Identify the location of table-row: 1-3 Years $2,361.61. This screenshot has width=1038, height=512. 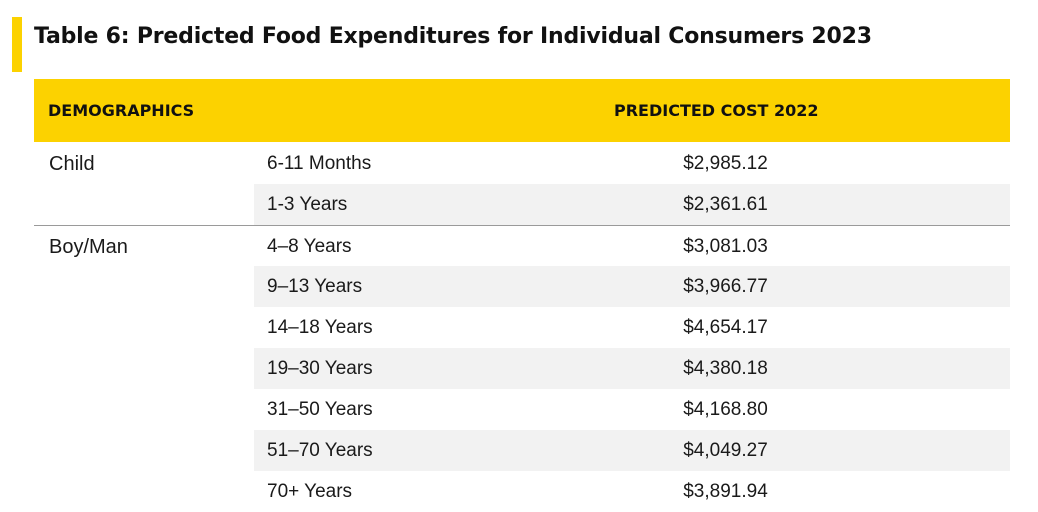
(522, 204).